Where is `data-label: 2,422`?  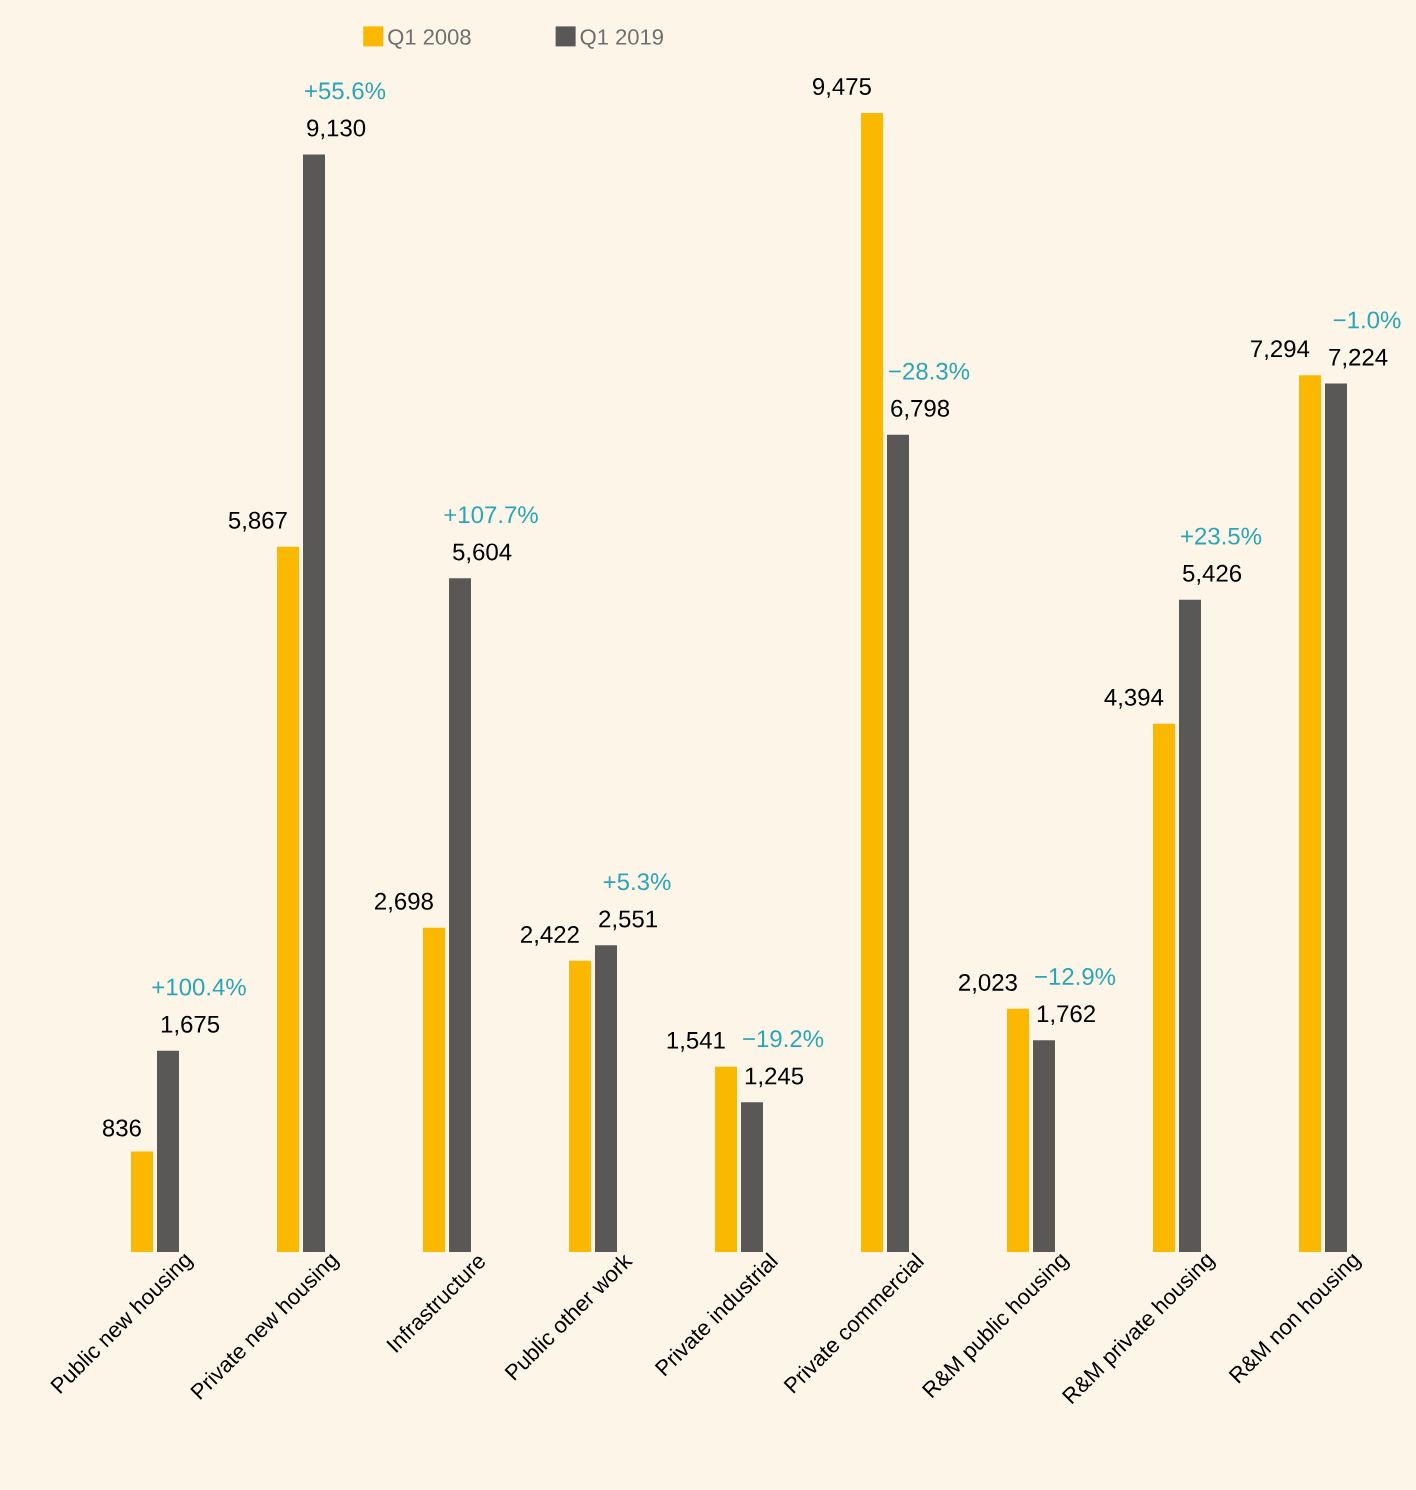 data-label: 2,422 is located at coordinates (550, 935).